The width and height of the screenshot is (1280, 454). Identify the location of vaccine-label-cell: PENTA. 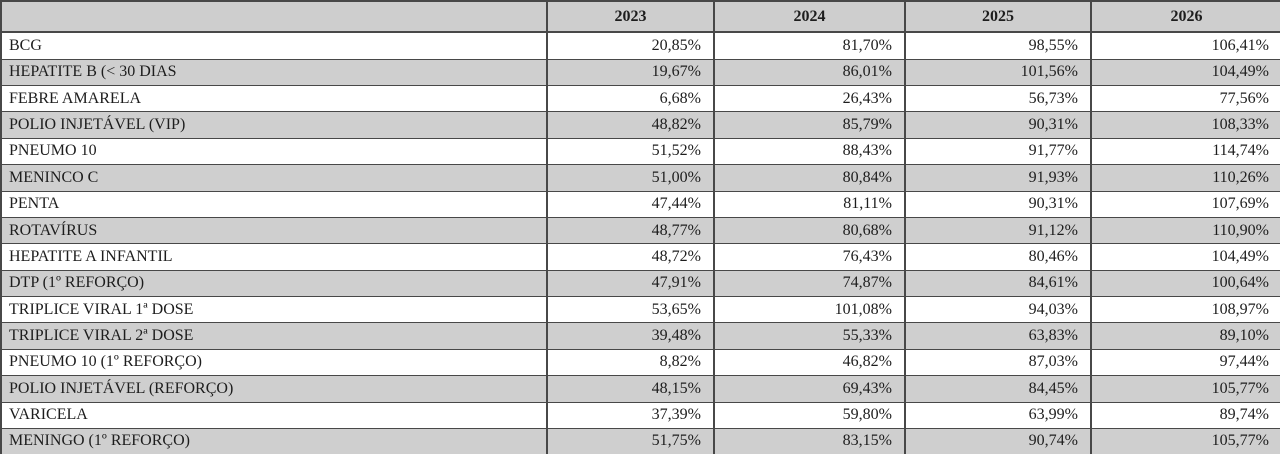
(274, 204).